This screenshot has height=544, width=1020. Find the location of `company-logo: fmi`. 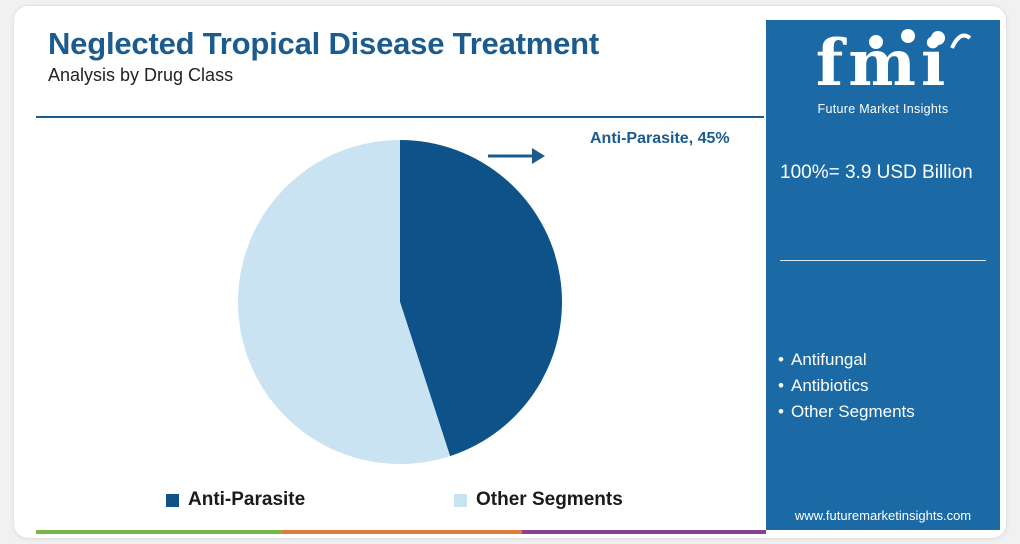

company-logo: fmi is located at coordinates (883, 63).